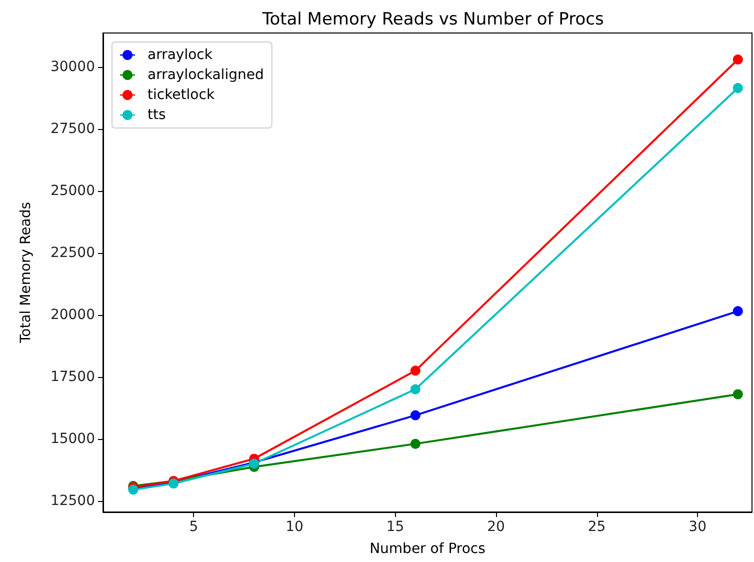 This screenshot has height=562, width=754. I want to click on x-tick-label: 30, so click(697, 527).